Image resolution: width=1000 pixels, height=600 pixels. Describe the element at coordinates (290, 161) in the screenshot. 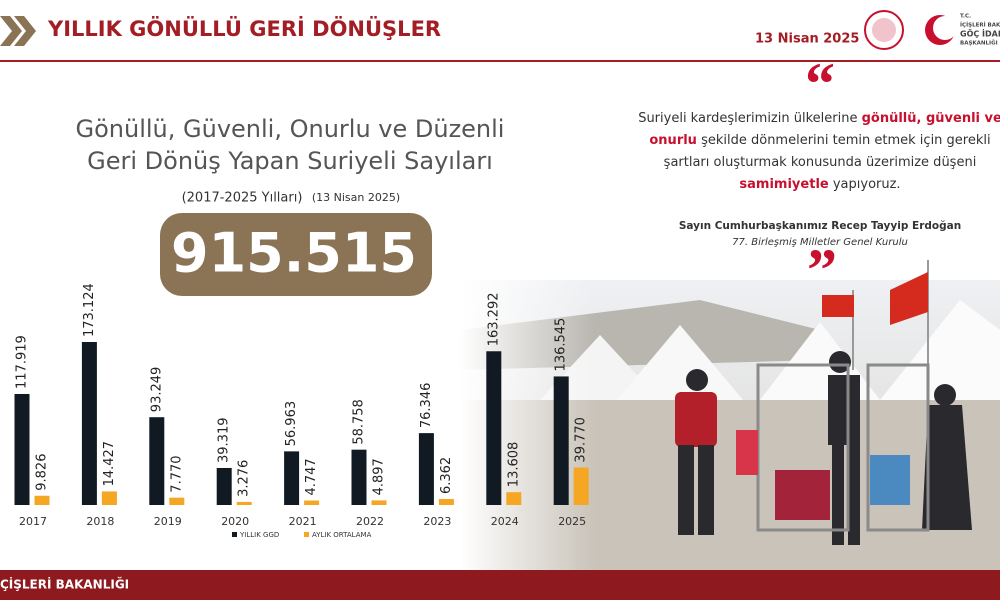

I see `chart-title: Geri Dönüş Yapan Suriyeli Sayıları` at that location.